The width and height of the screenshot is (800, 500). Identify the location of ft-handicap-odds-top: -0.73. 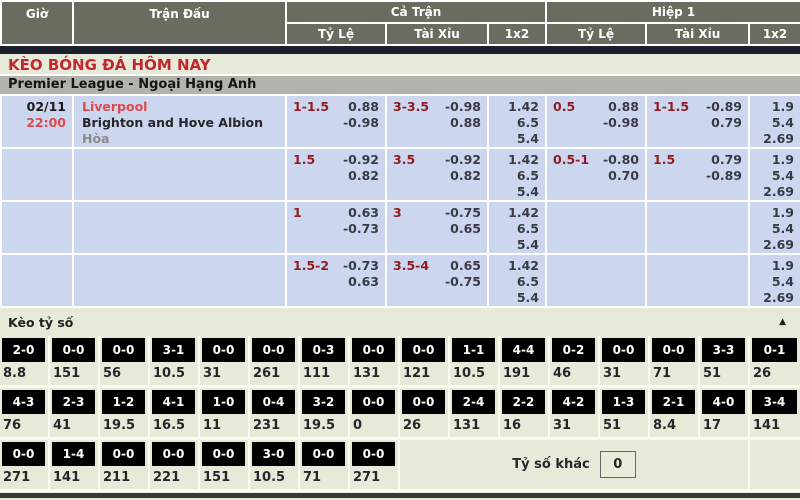
(360, 265).